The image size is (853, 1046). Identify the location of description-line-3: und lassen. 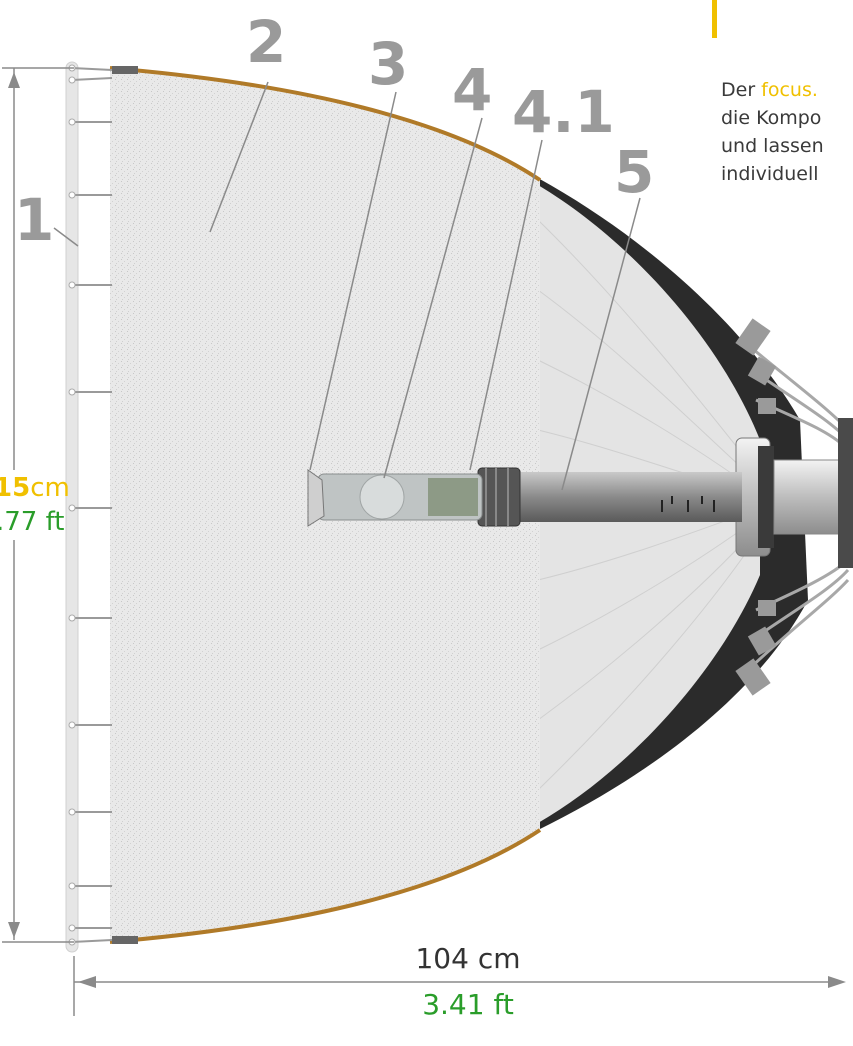
(772, 146).